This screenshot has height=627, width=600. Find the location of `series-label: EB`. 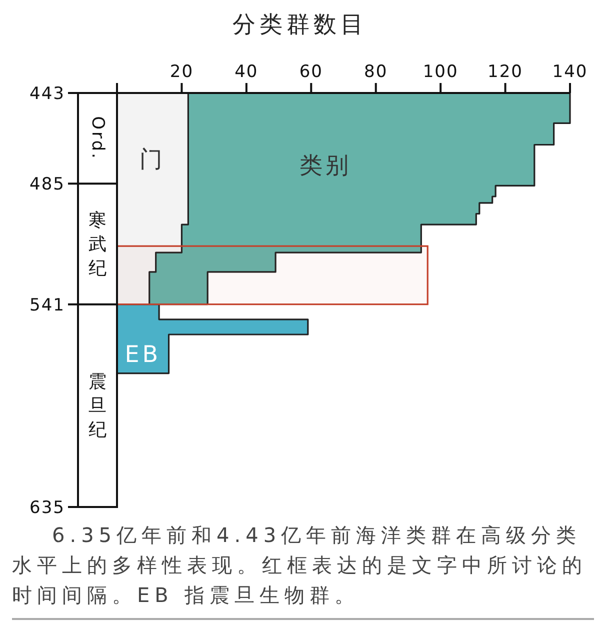

series-label: EB is located at coordinates (143, 355).